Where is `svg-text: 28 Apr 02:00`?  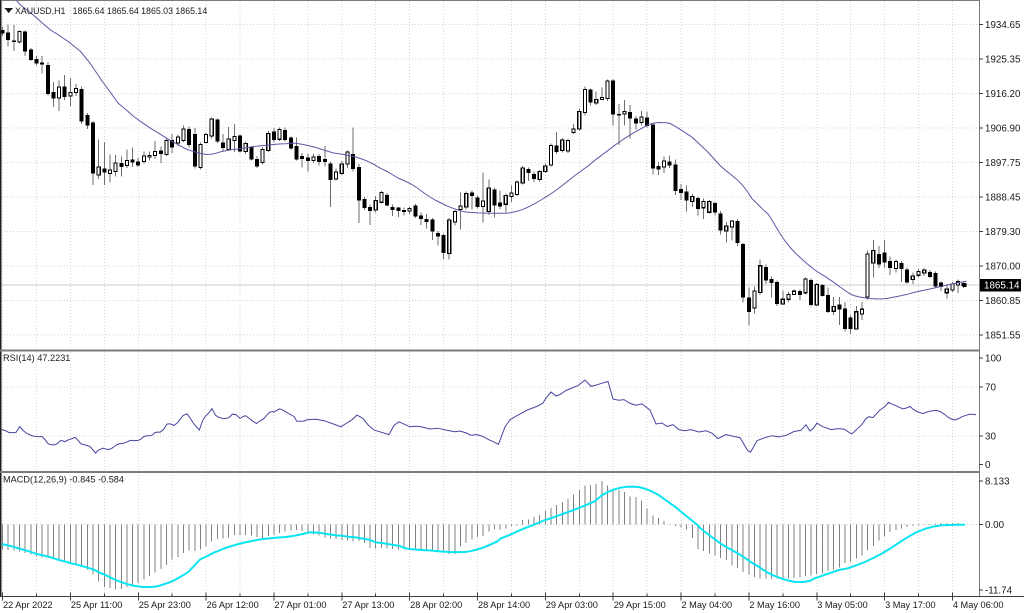
svg-text: 28 Apr 02:00 is located at coordinates (436, 605).